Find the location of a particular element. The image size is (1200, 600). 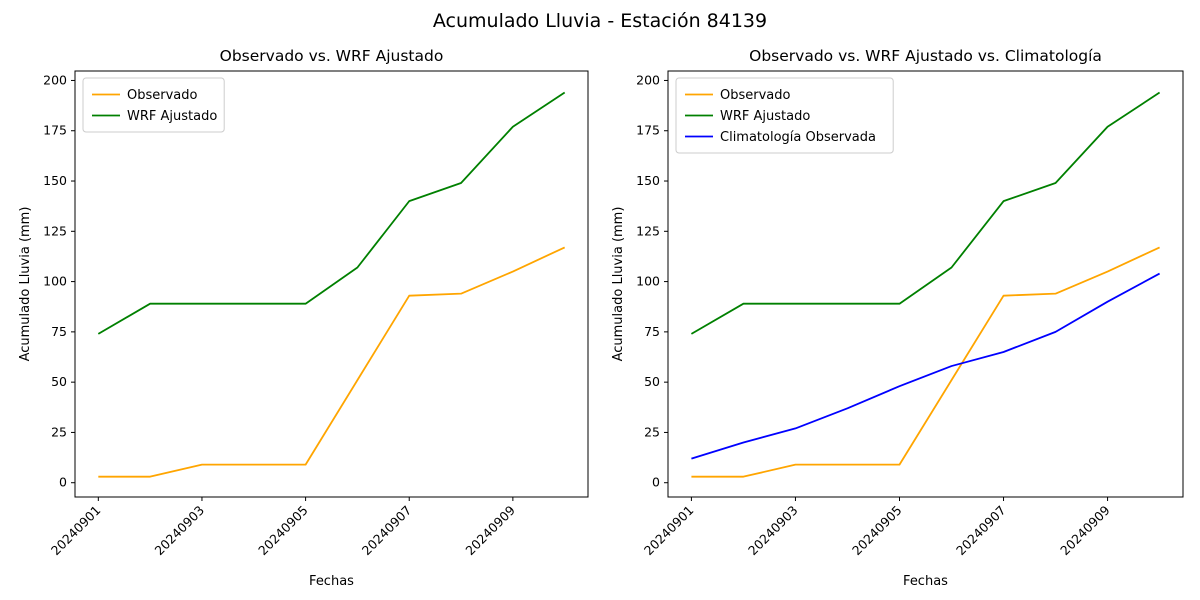

subplot-title: Observado vs. WRF Ajustado is located at coordinates (332, 56).